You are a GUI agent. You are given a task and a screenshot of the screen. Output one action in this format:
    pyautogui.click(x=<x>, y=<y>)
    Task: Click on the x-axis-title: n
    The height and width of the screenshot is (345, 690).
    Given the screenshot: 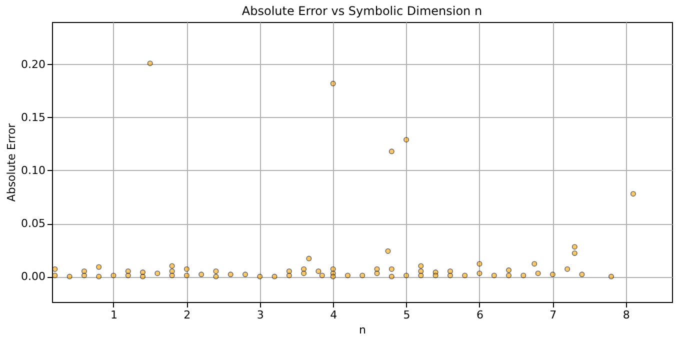 What is the action you would take?
    pyautogui.click(x=362, y=330)
    